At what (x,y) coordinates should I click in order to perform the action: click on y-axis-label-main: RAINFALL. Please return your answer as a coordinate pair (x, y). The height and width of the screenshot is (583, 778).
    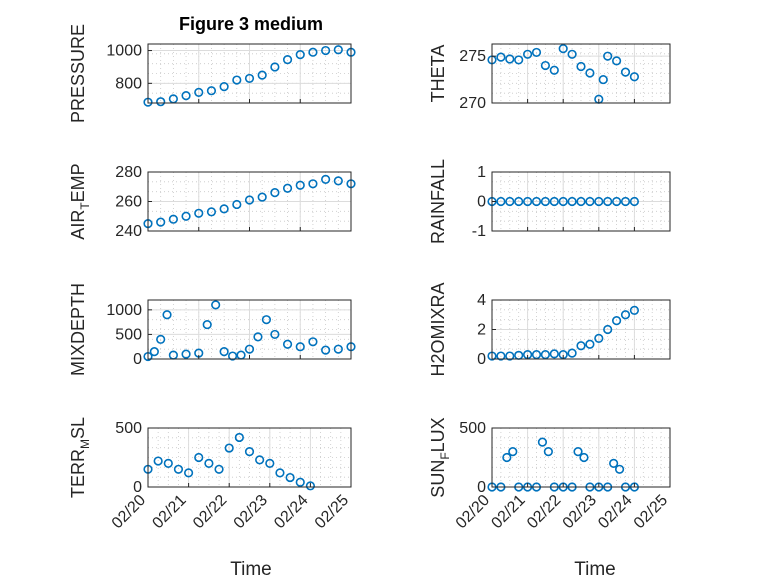
    Looking at the image, I should click on (438, 201).